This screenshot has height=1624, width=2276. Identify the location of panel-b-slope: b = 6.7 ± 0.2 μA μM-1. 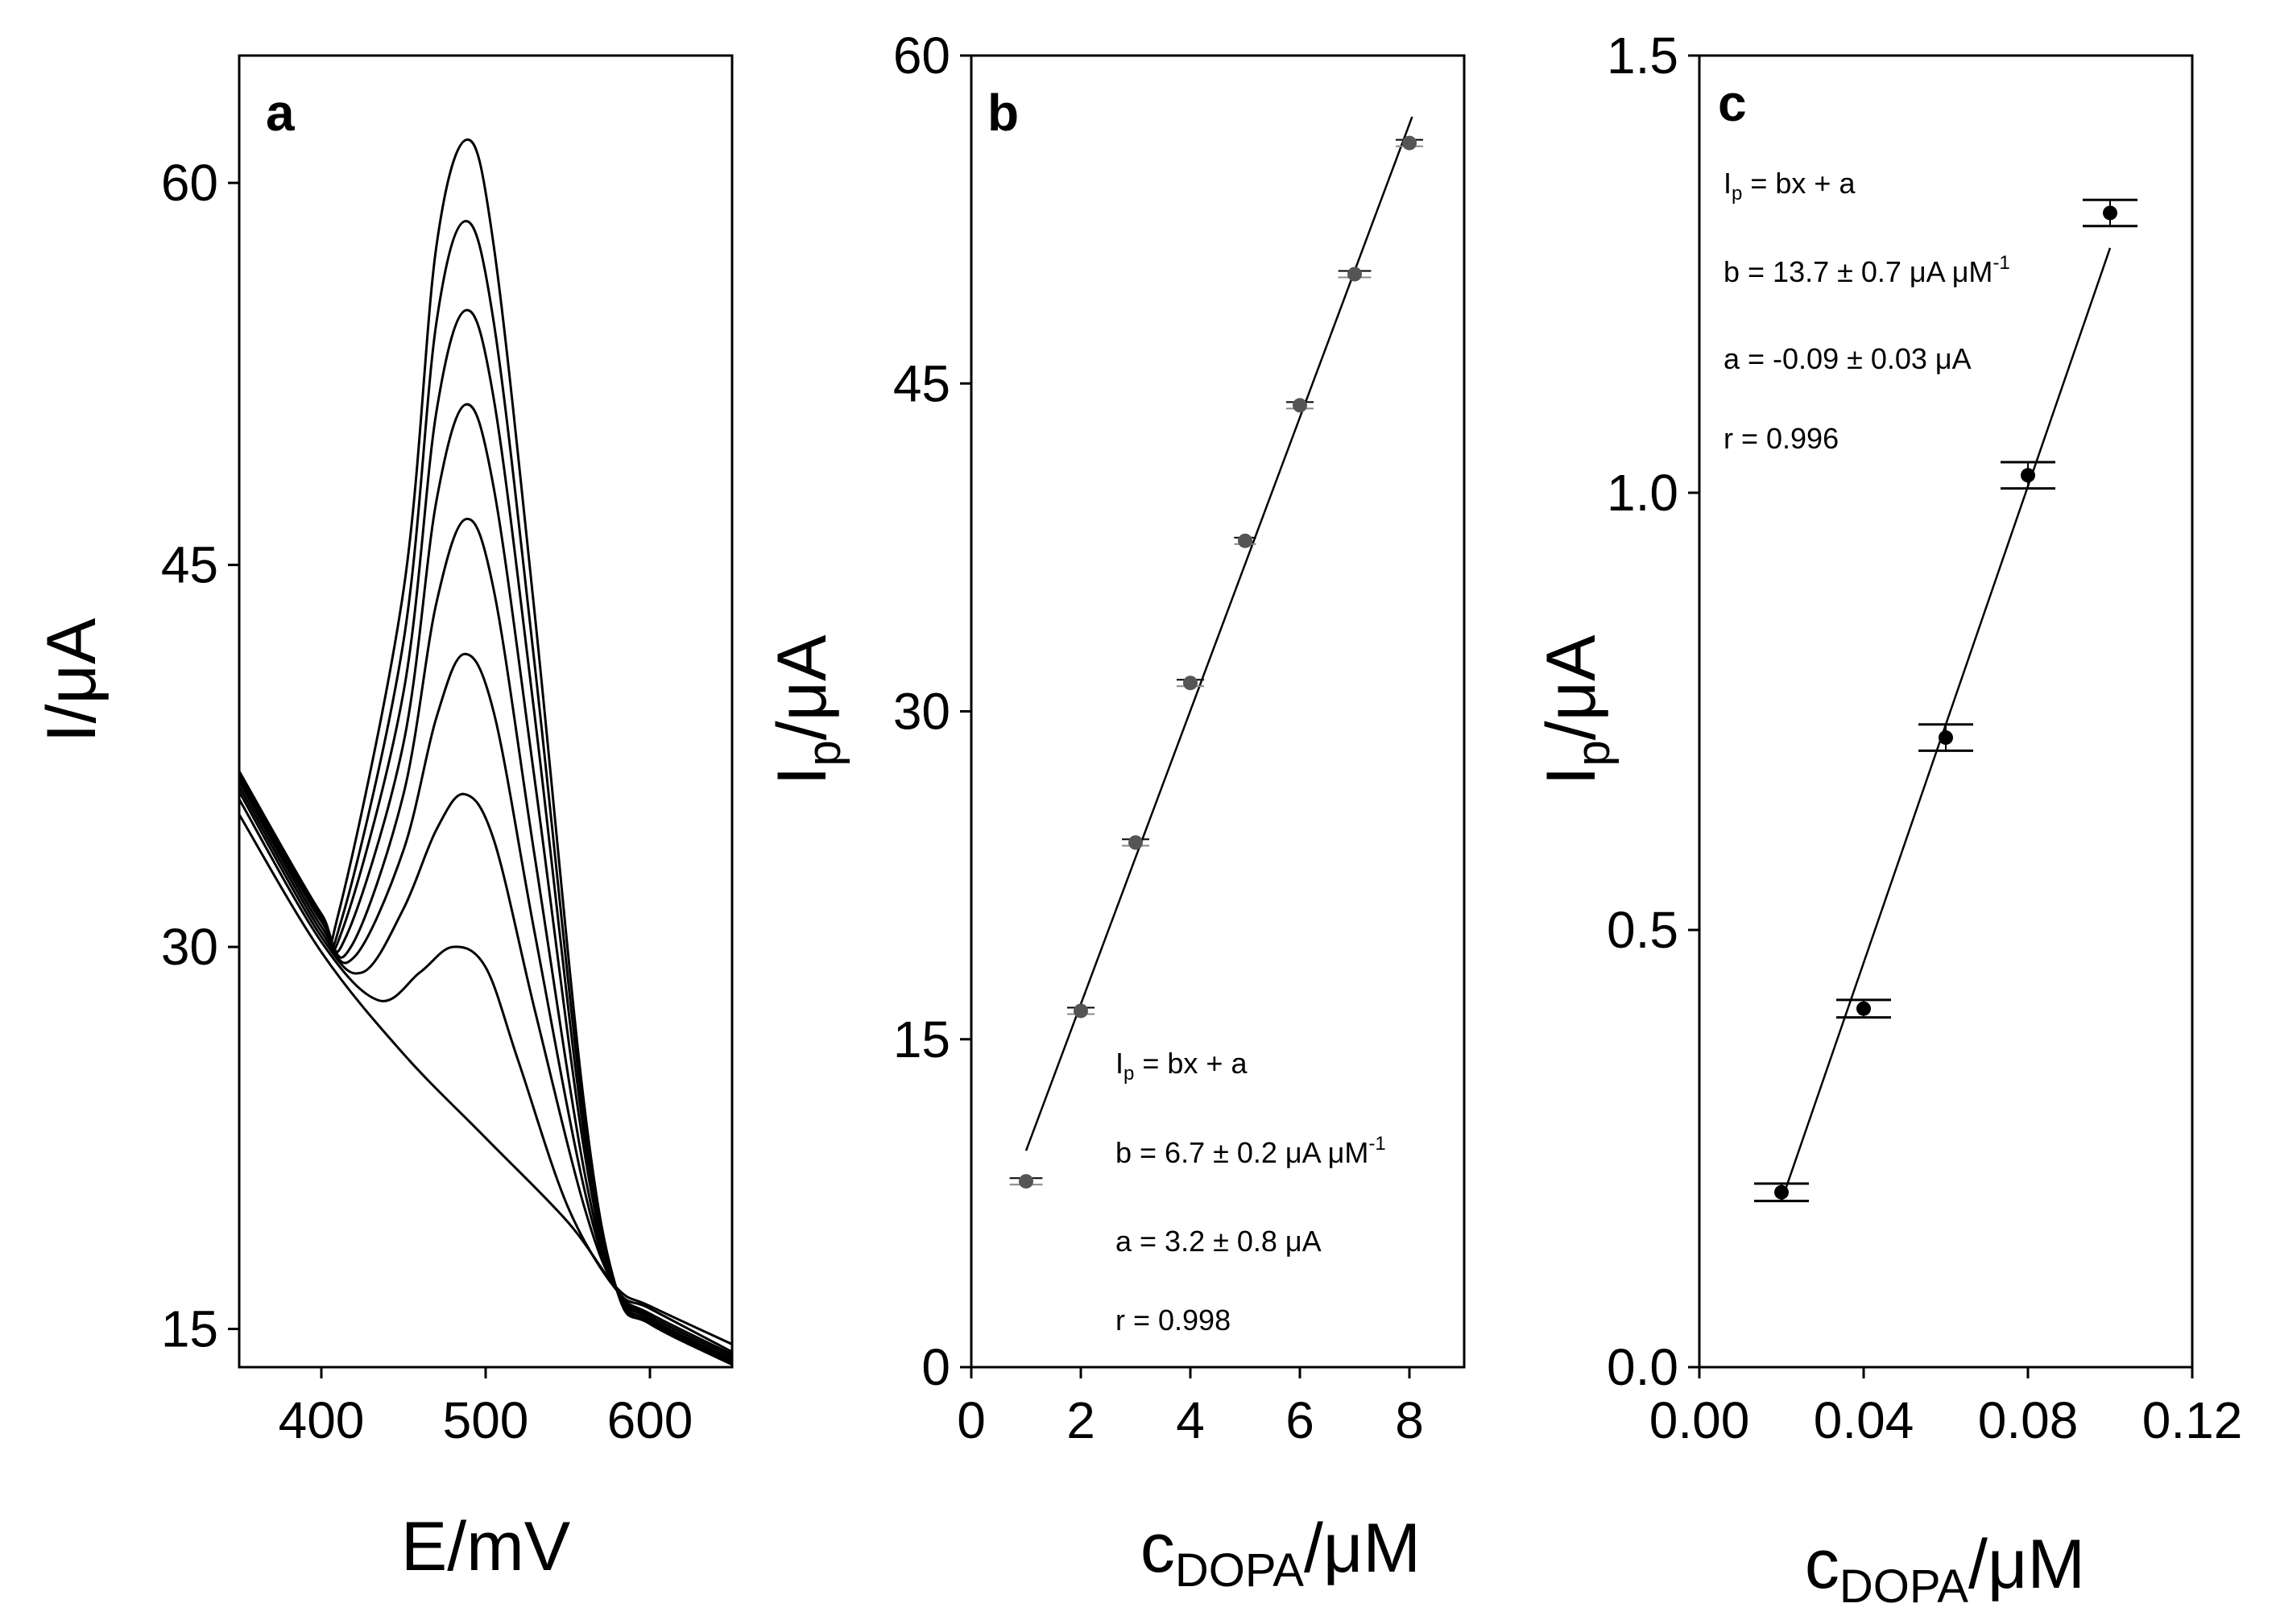
(1250, 1151).